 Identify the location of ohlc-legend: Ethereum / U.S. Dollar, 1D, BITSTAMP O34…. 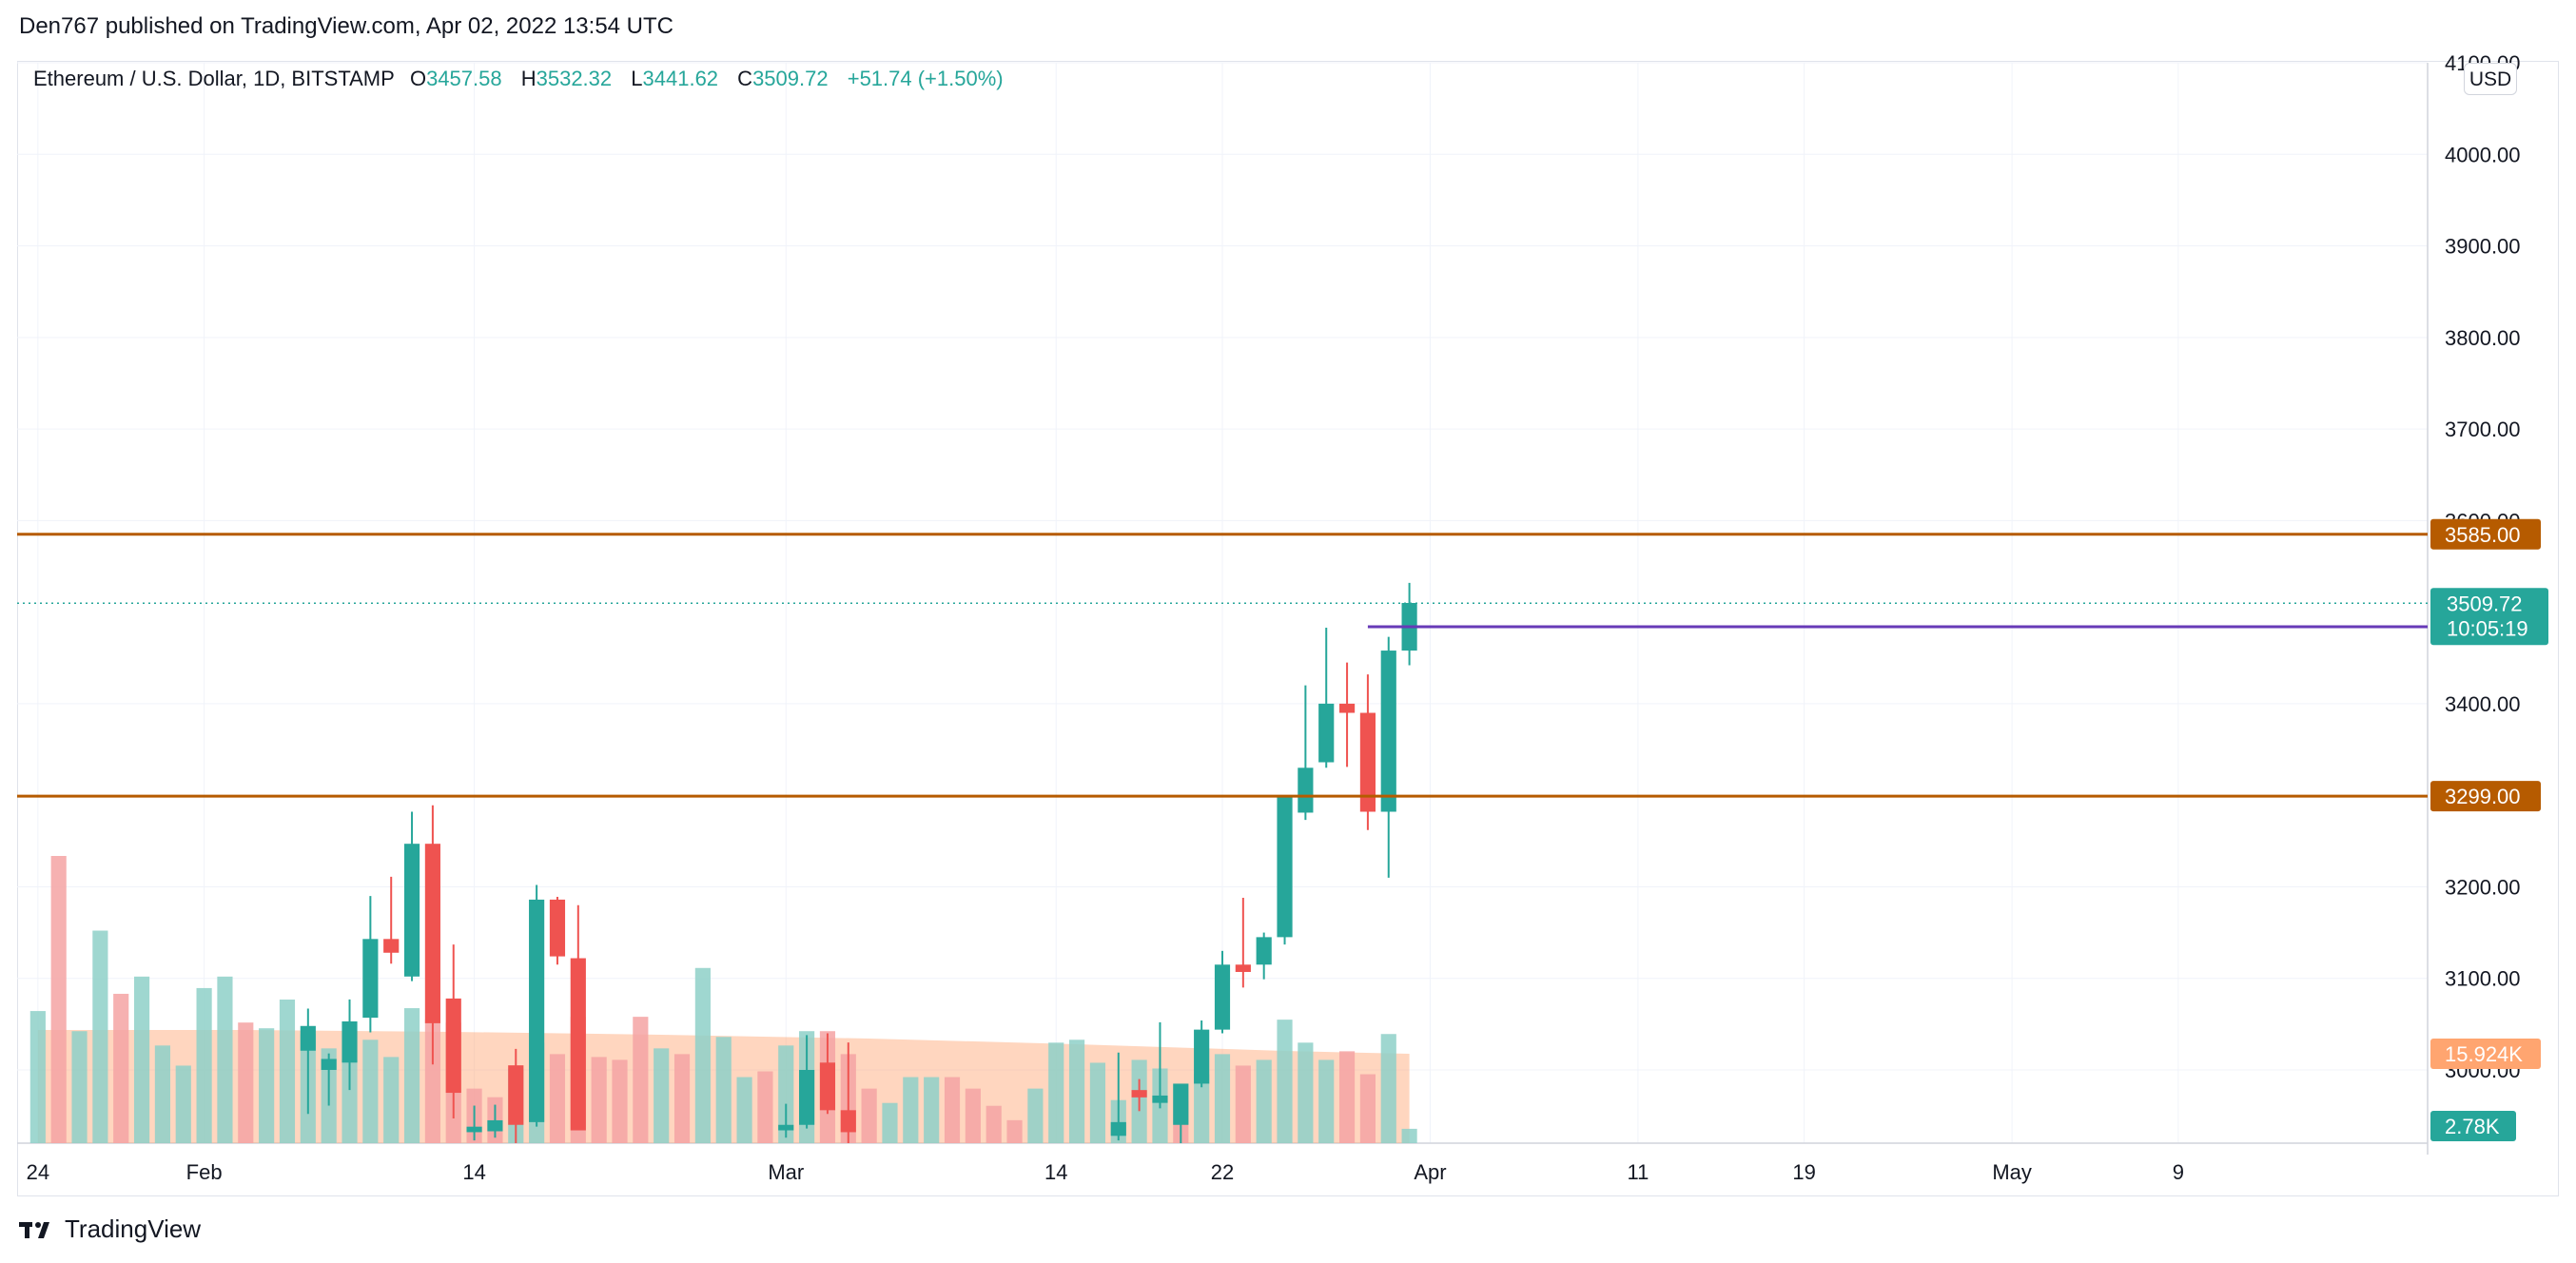
(518, 79).